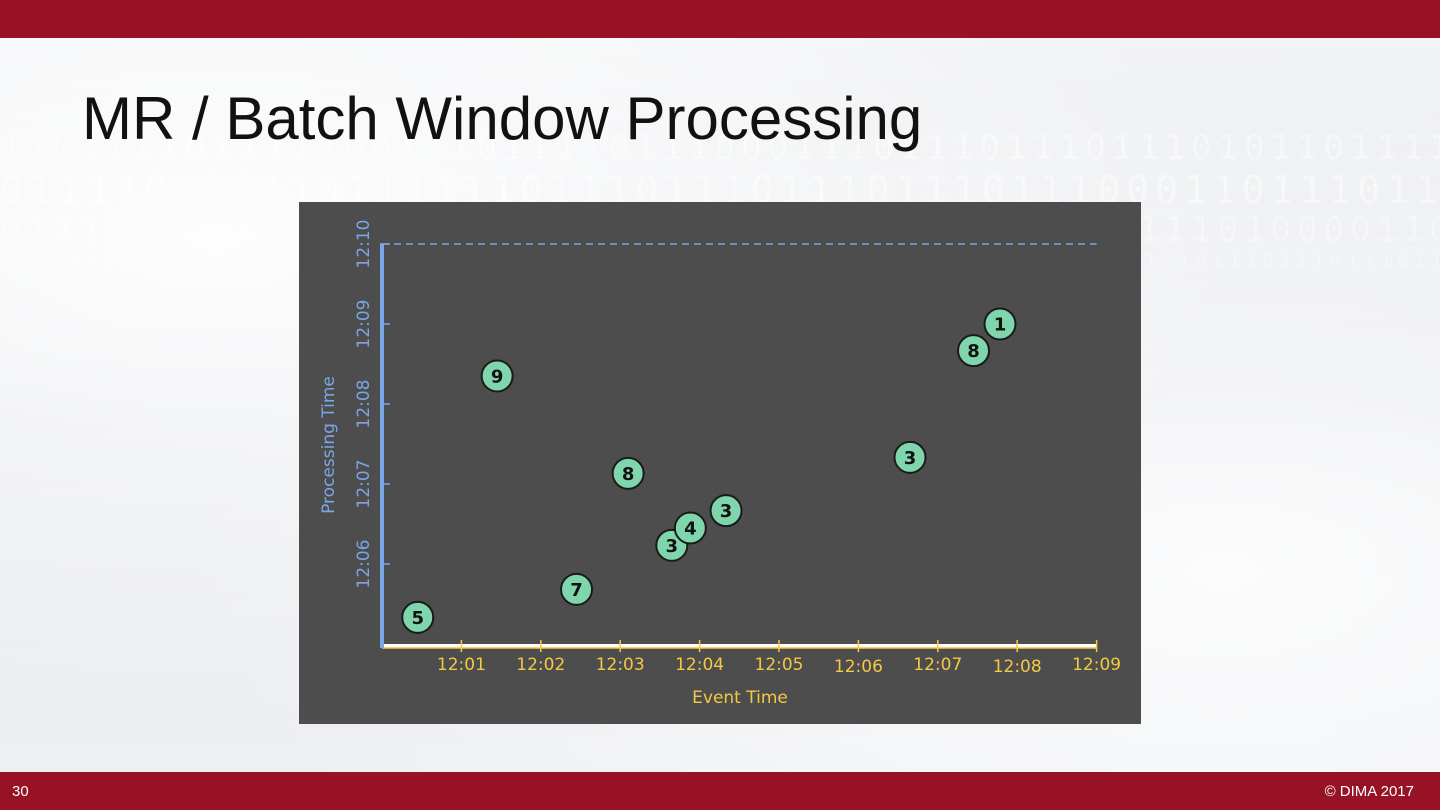 This screenshot has height=810, width=1440. Describe the element at coordinates (720, 791) in the screenshot. I see `bottom-bar: 30 © DIMA 2017` at that location.